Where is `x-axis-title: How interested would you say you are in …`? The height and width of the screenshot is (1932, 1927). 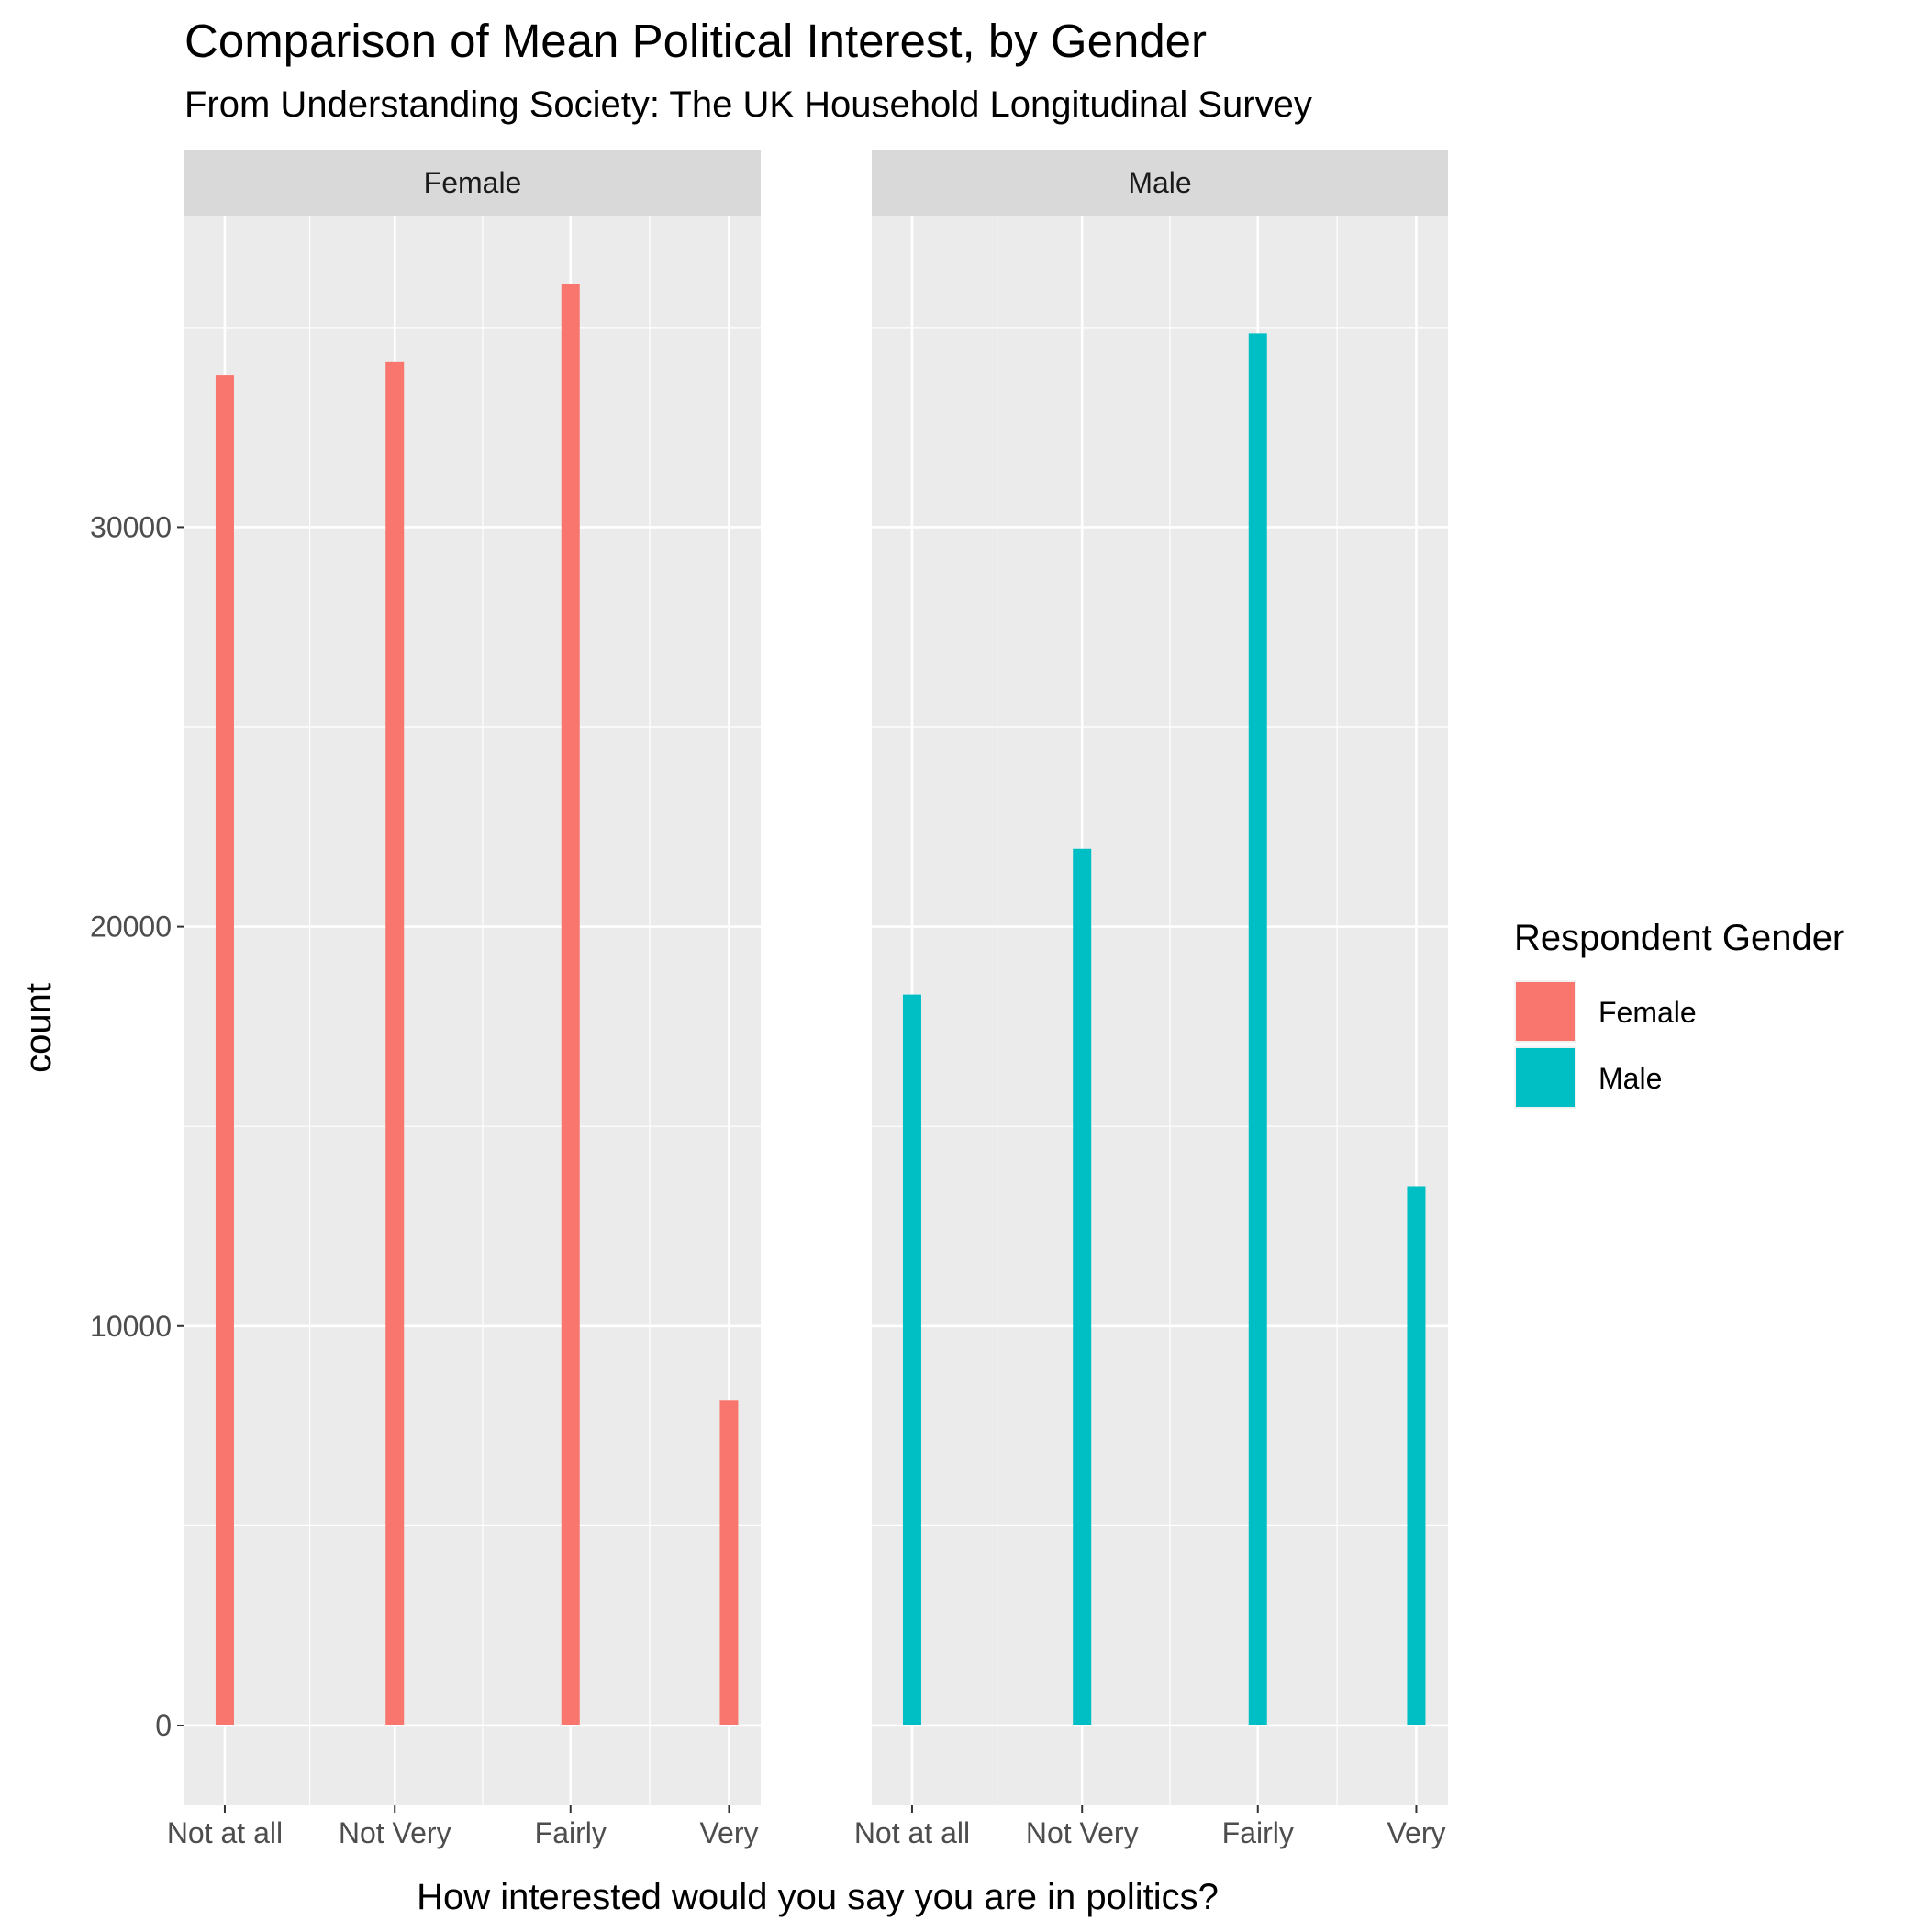
x-axis-title: How interested would you say you are in … is located at coordinates (818, 1897).